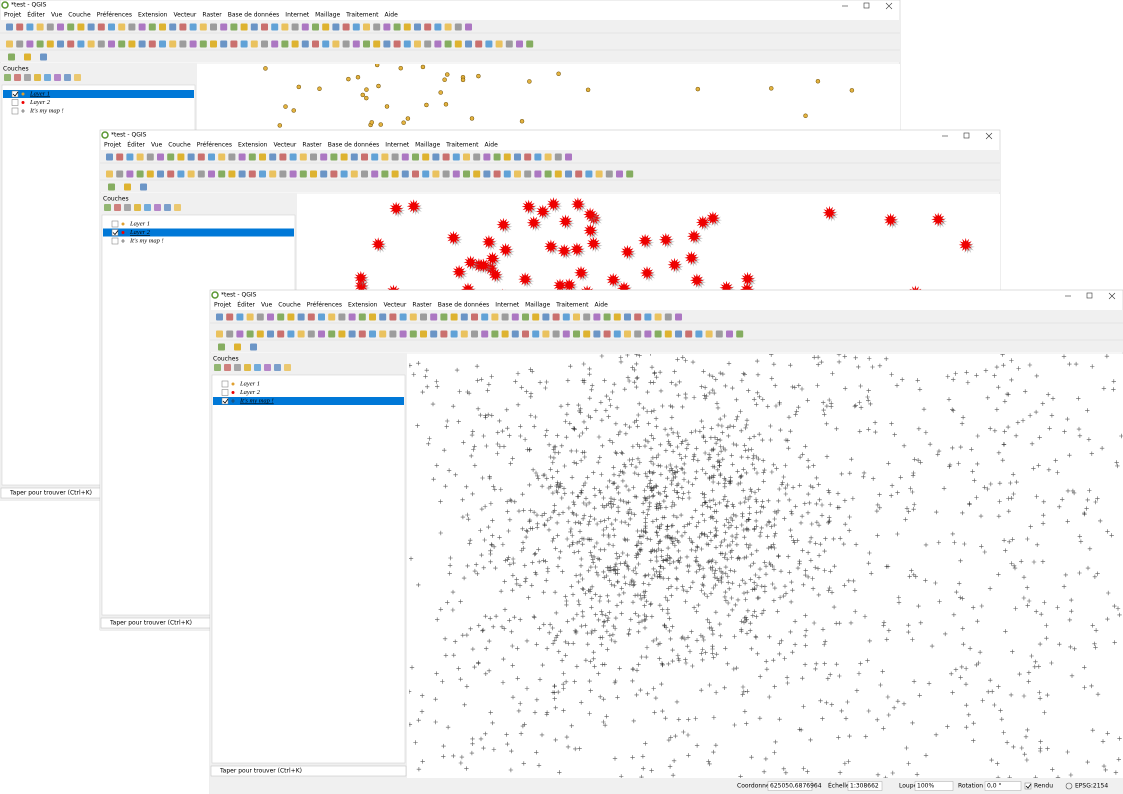 The height and width of the screenshot is (794, 1123). Describe the element at coordinates (223, 305) in the screenshot. I see `menu-item: Projet` at that location.